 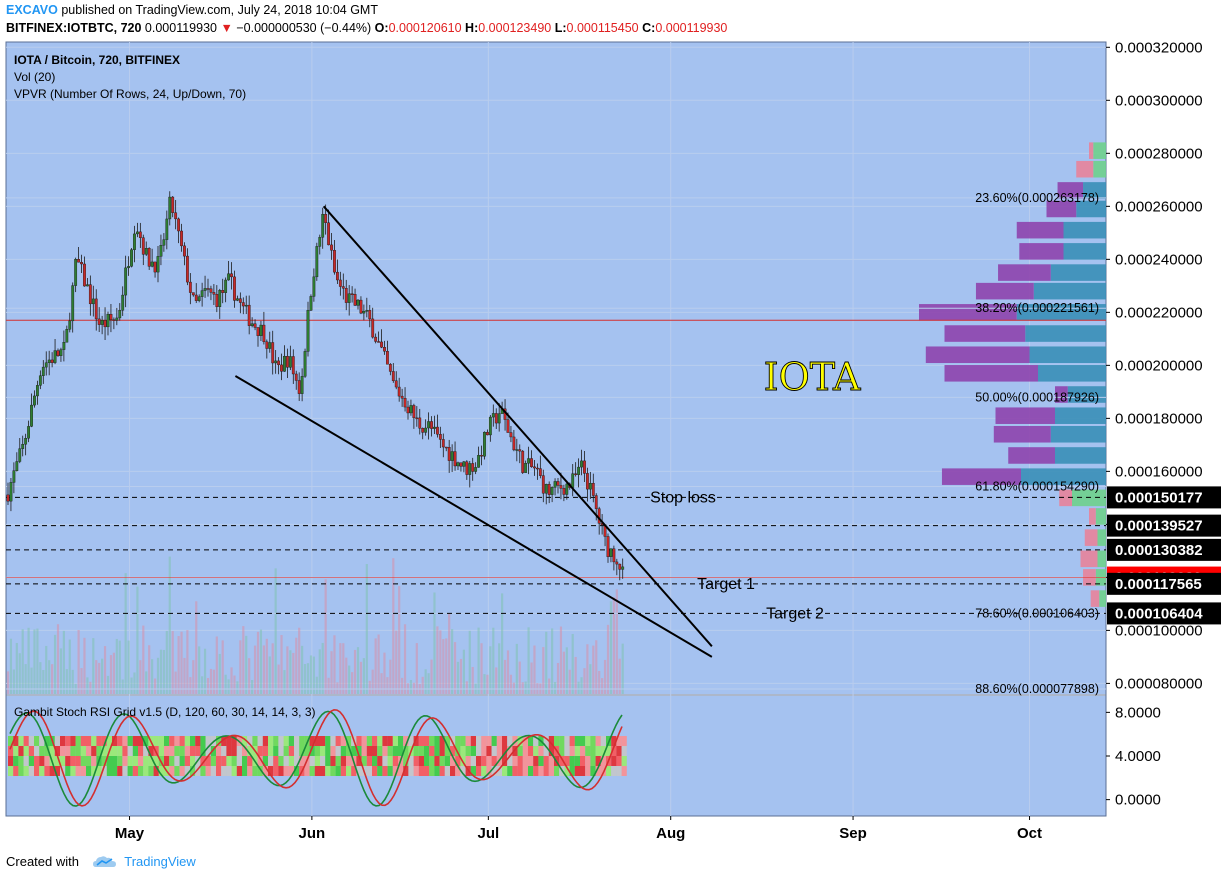 I want to click on wedge-trendline, so click(x=473, y=516).